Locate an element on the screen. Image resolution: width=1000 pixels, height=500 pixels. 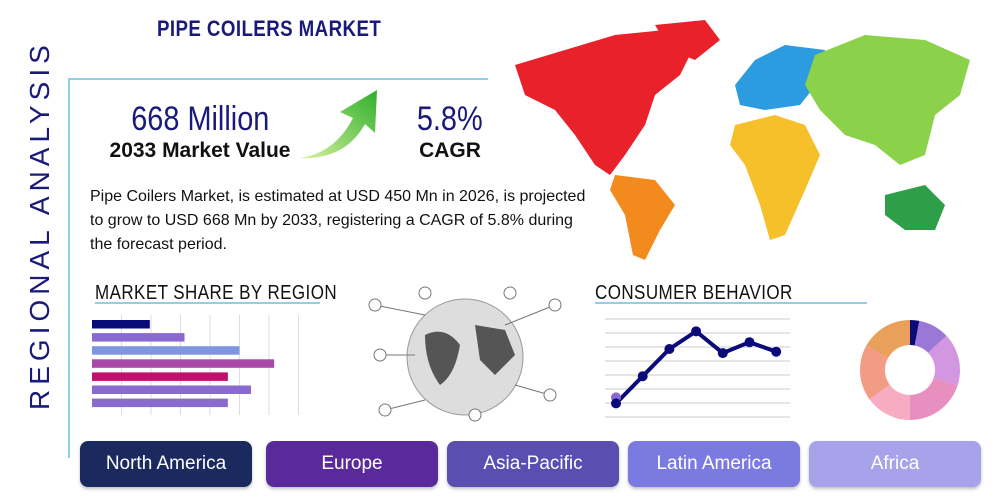
market-value-label: 2033 Market Value is located at coordinates (200, 150).